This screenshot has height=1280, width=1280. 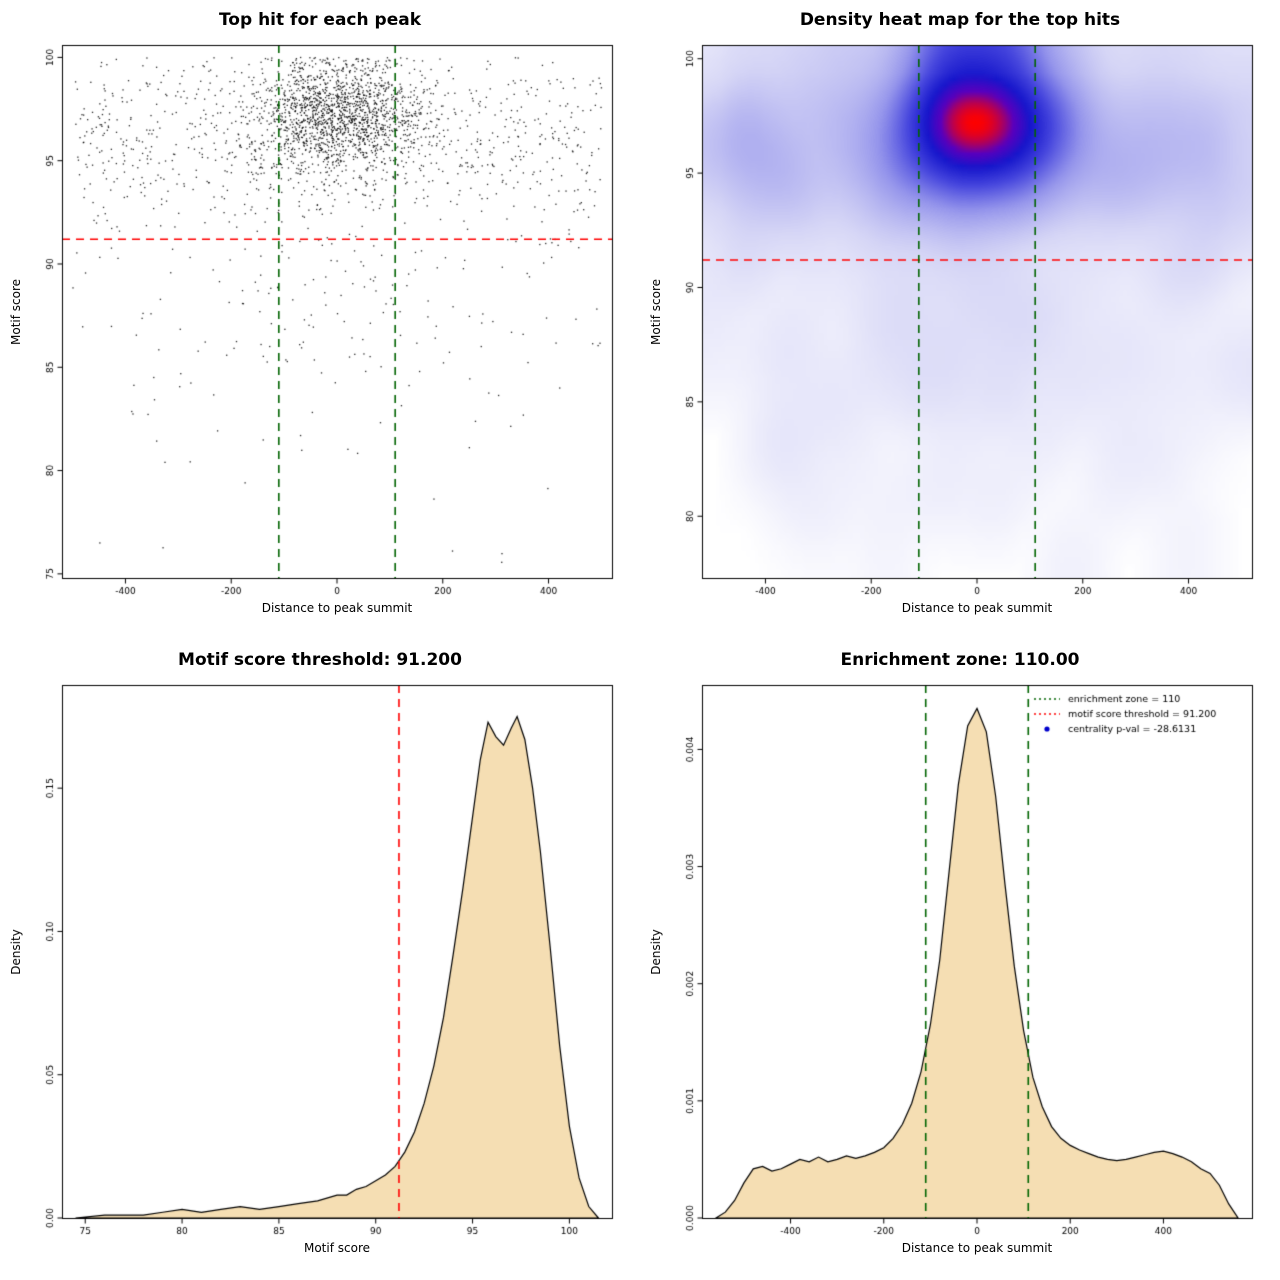 What do you see at coordinates (320, 20) in the screenshot?
I see `panel-title: Top hit for each peak` at bounding box center [320, 20].